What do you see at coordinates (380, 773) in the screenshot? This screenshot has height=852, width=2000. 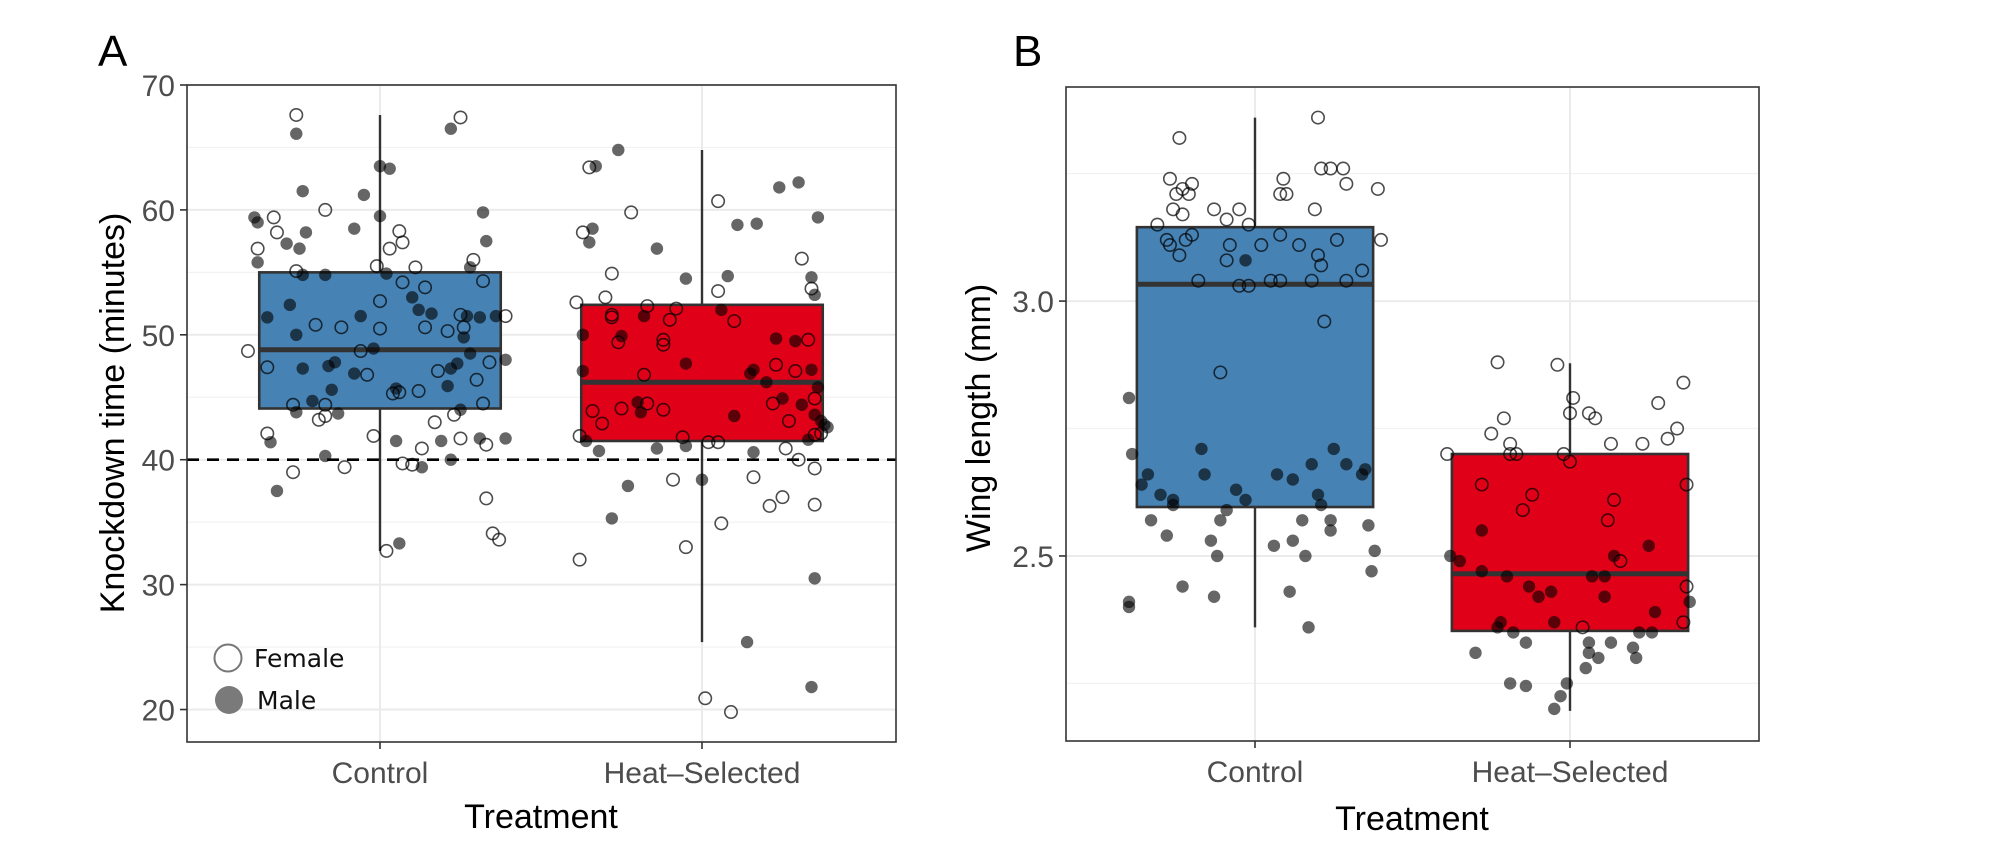 I see `x-tick-label: Control` at bounding box center [380, 773].